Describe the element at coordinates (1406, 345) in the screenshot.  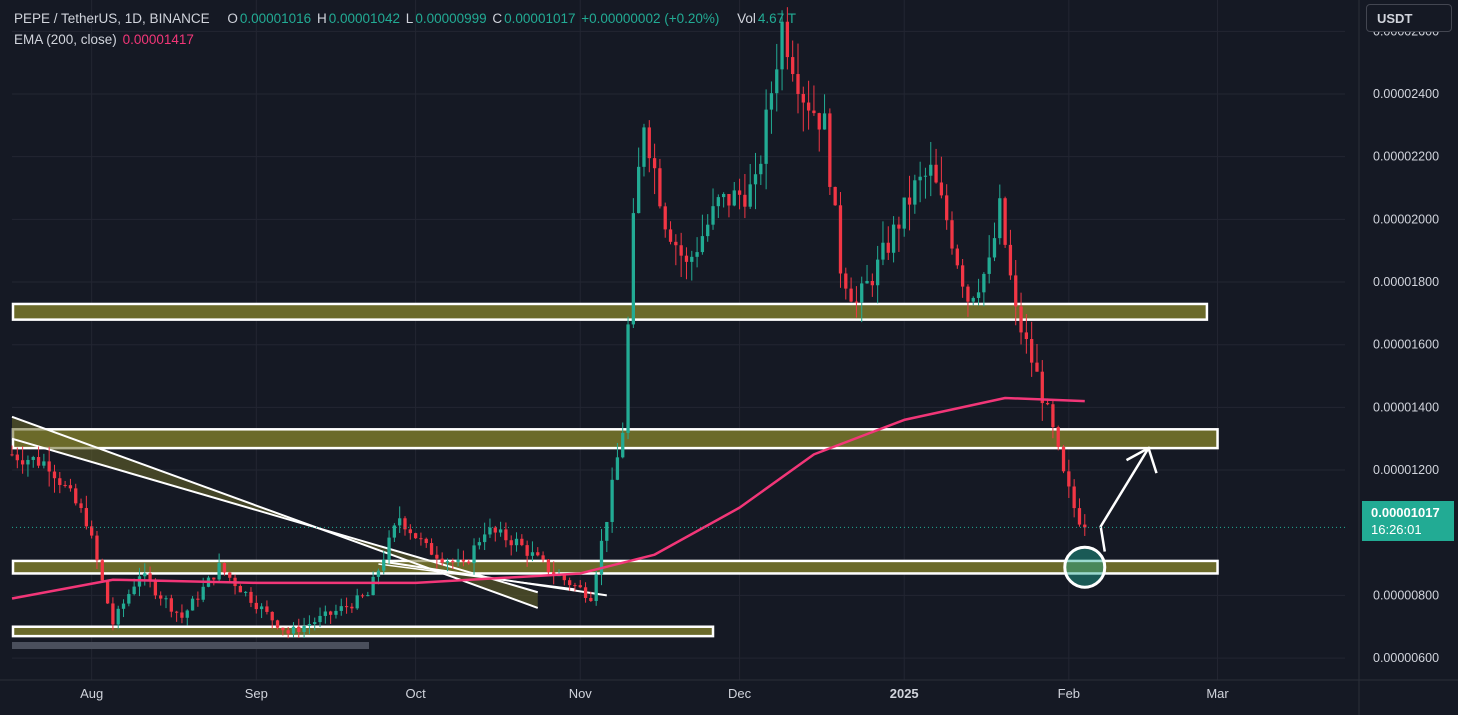
I see `price-tick-label: 0.00001600` at that location.